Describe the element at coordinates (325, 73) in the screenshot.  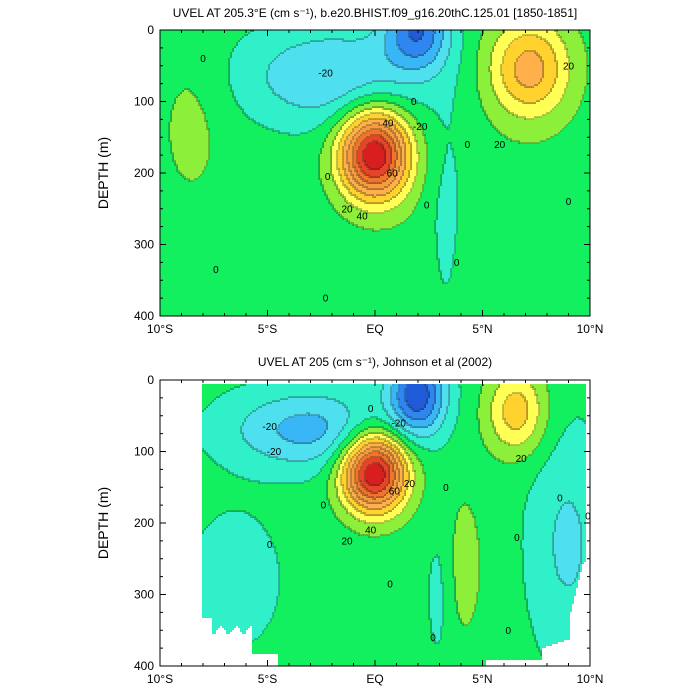
I see `contour-label: -20` at that location.